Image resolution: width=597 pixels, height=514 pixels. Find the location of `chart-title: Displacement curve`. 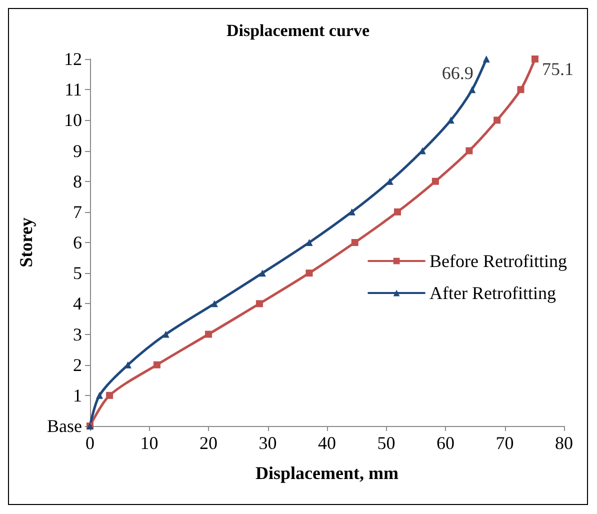

chart-title: Displacement curve is located at coordinates (298, 30).